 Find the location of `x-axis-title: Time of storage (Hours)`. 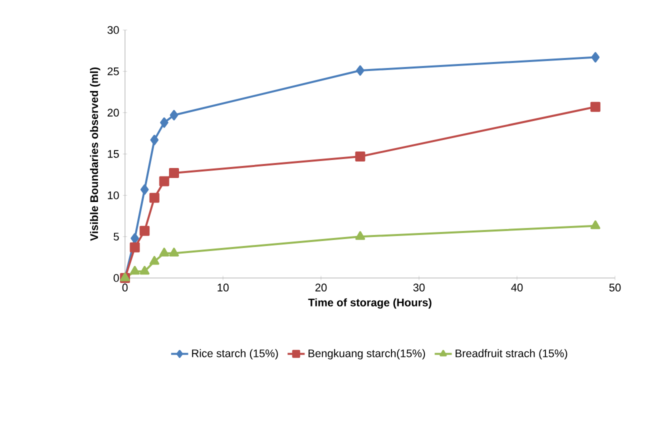

x-axis-title: Time of storage (Hours) is located at coordinates (370, 303).